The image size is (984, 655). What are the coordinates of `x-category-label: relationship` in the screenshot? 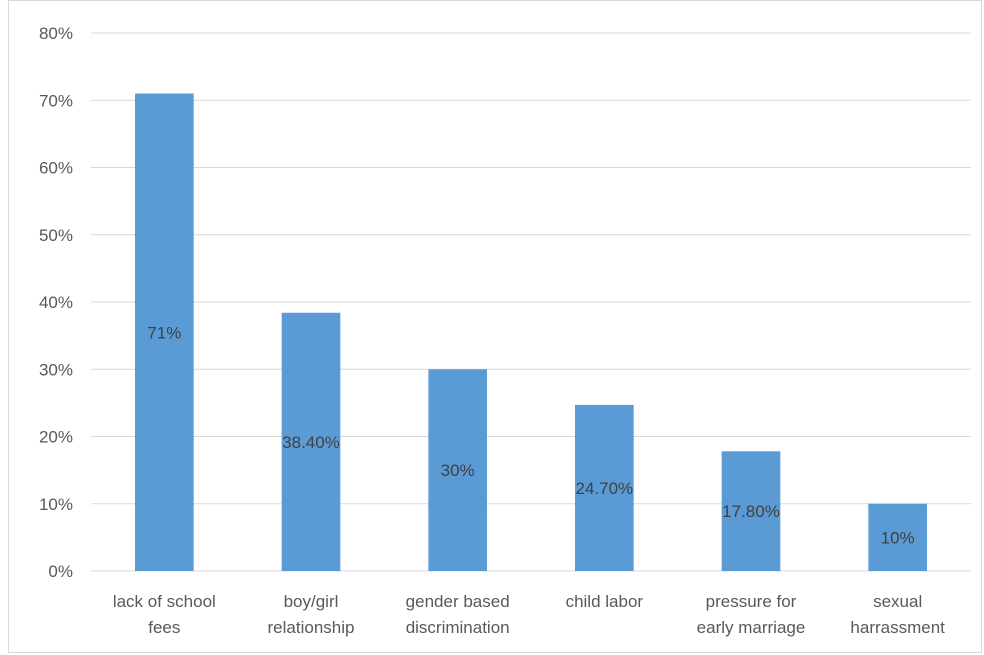 It's located at (311, 627).